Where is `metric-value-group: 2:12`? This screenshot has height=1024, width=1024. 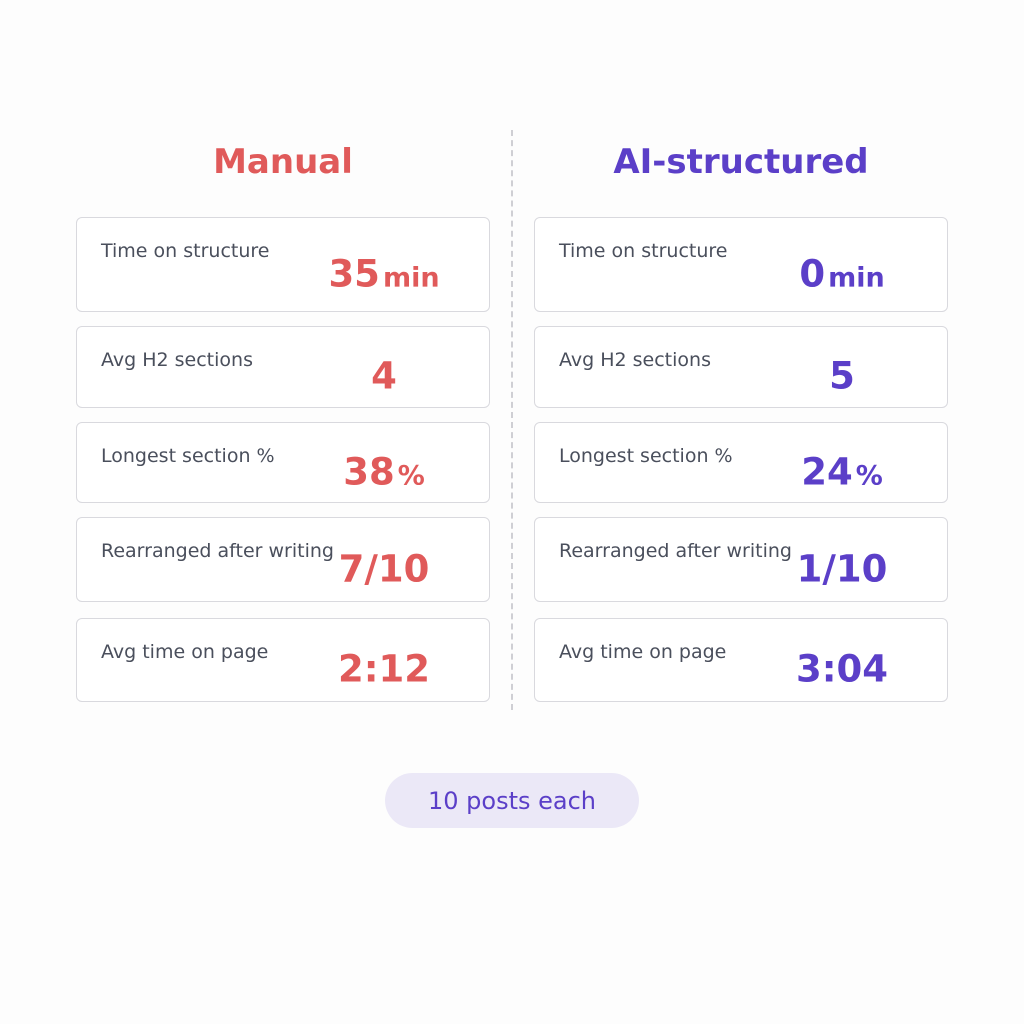
metric-value-group: 2:12 is located at coordinates (384, 669).